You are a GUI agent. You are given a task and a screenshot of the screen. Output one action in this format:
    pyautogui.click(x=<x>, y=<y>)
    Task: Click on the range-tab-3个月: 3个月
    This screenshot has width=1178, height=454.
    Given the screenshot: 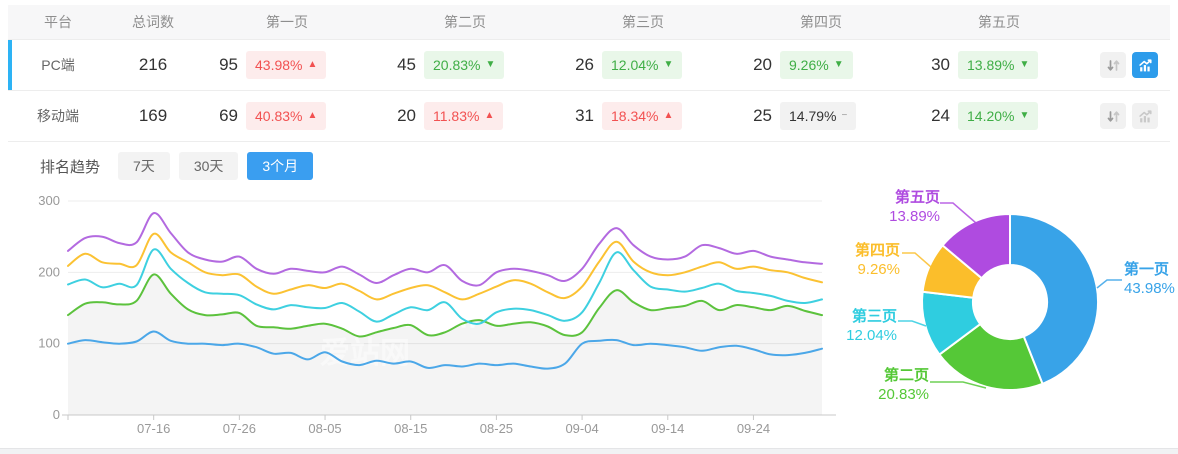 What is the action you would take?
    pyautogui.click(x=280, y=166)
    